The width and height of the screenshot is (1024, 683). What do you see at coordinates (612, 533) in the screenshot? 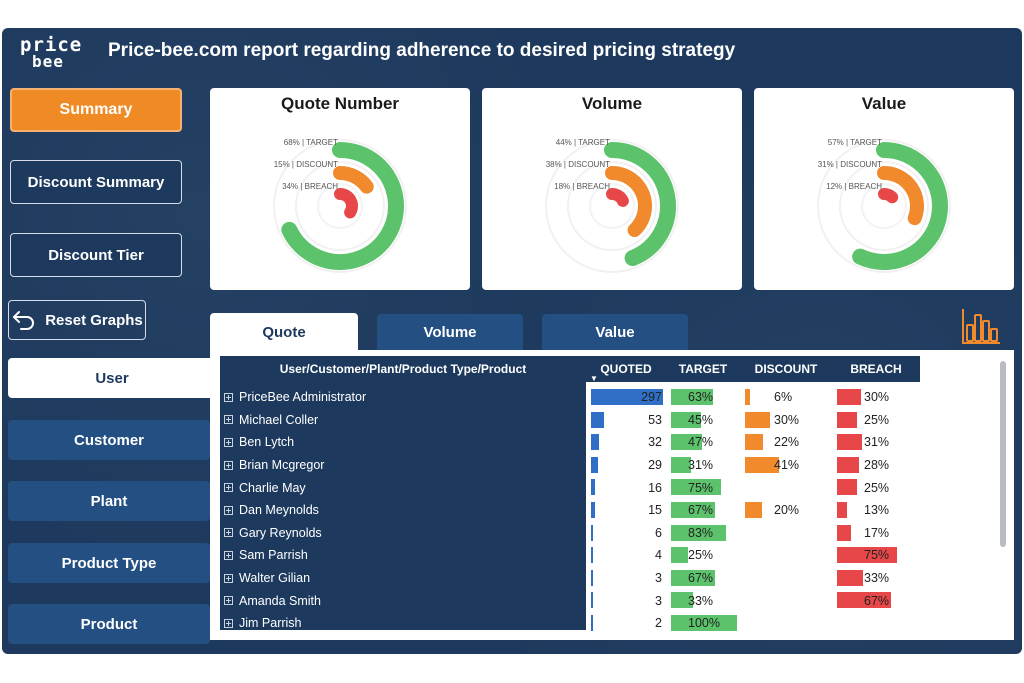
I see `table-row: Gary Reynolds 6 83% 17%` at bounding box center [612, 533].